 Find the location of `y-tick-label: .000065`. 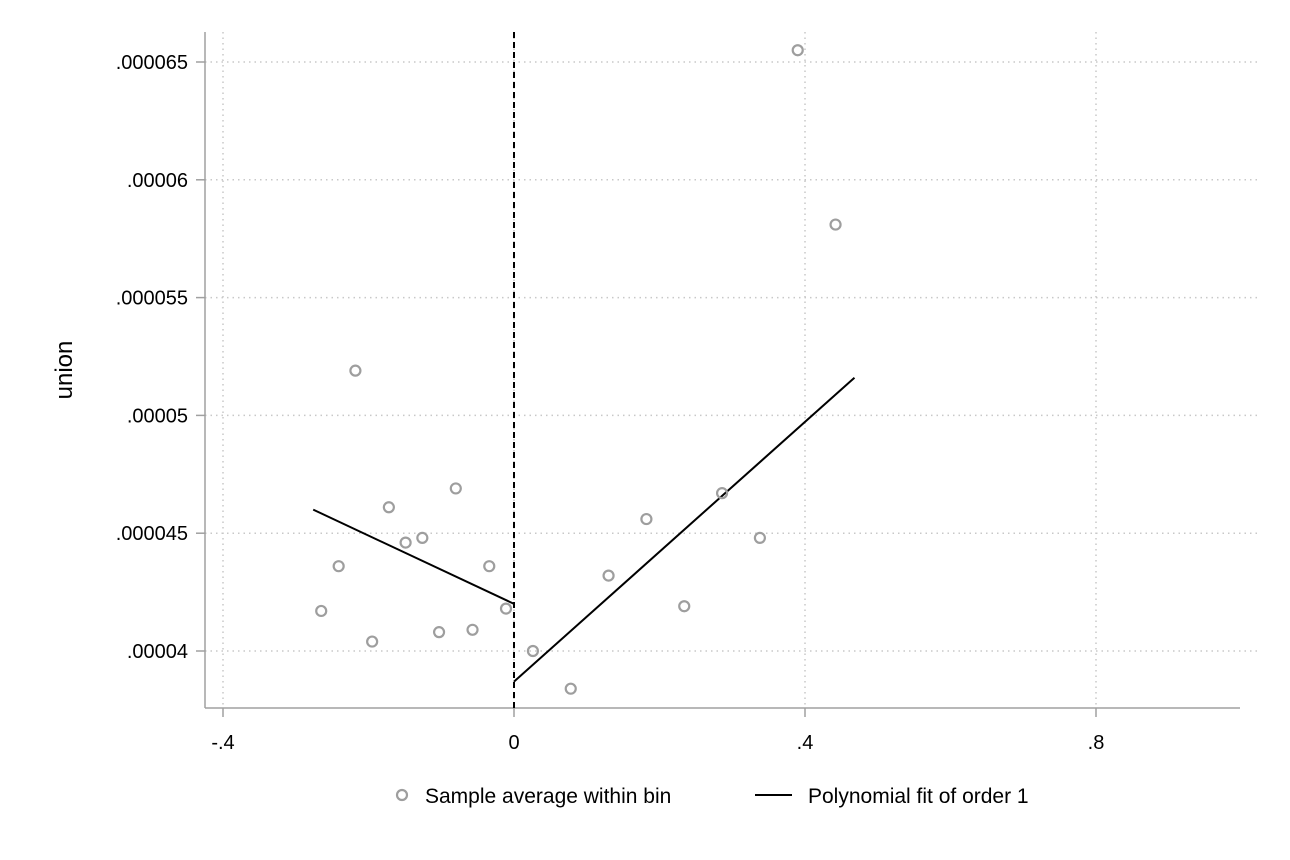

y-tick-label: .000065 is located at coordinates (152, 63).